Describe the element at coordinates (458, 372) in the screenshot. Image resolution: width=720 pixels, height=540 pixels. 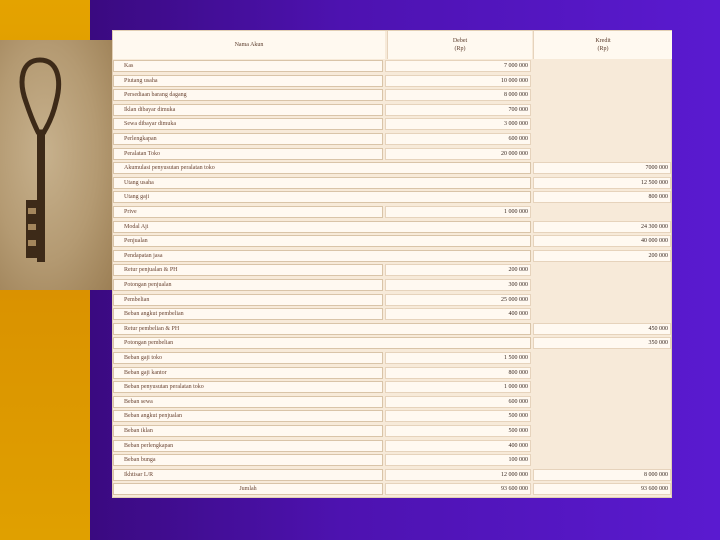
I see `debit-cell: 800 000` at that location.